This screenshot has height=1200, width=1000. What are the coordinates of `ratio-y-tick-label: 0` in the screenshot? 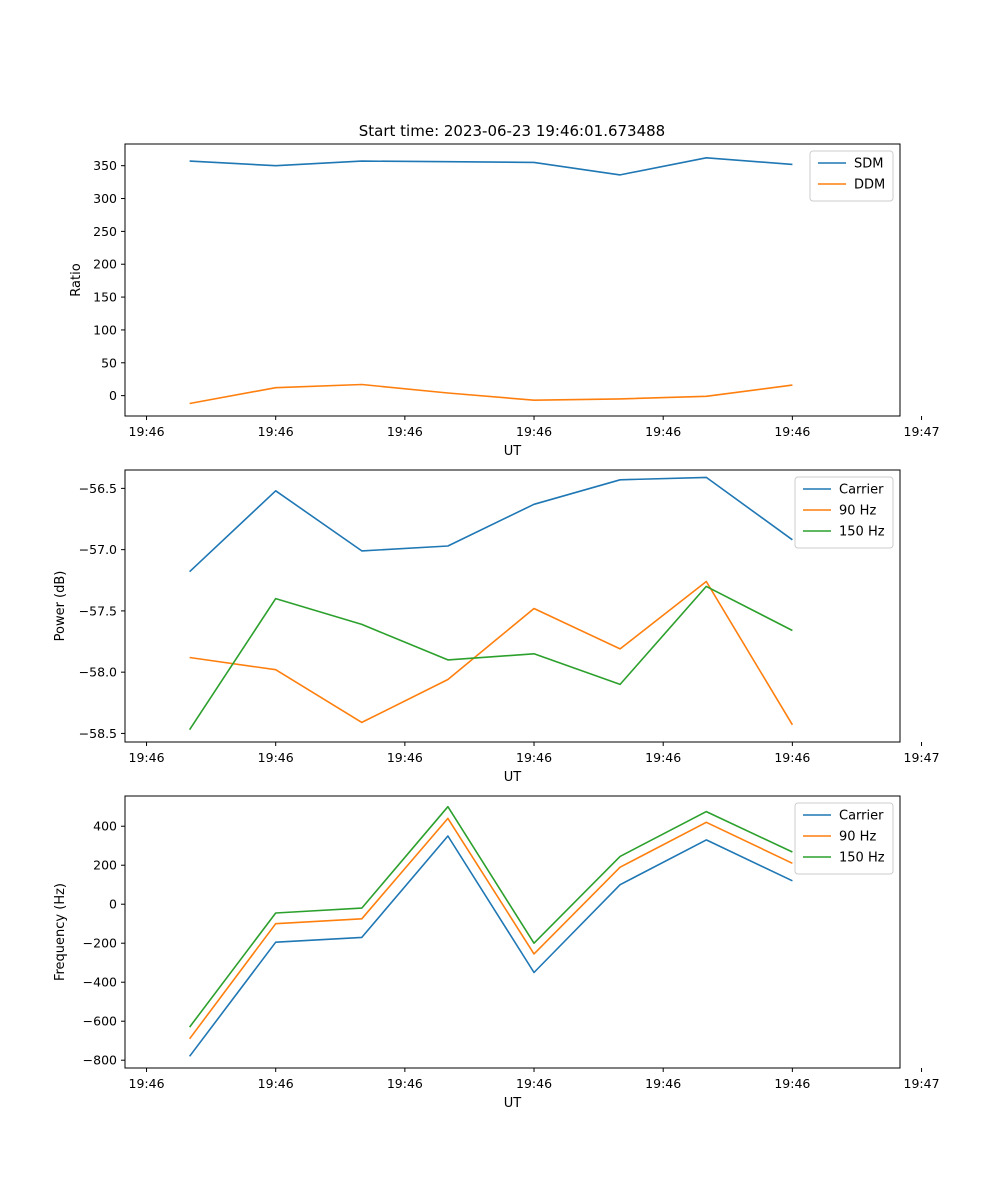 It's located at (113, 395).